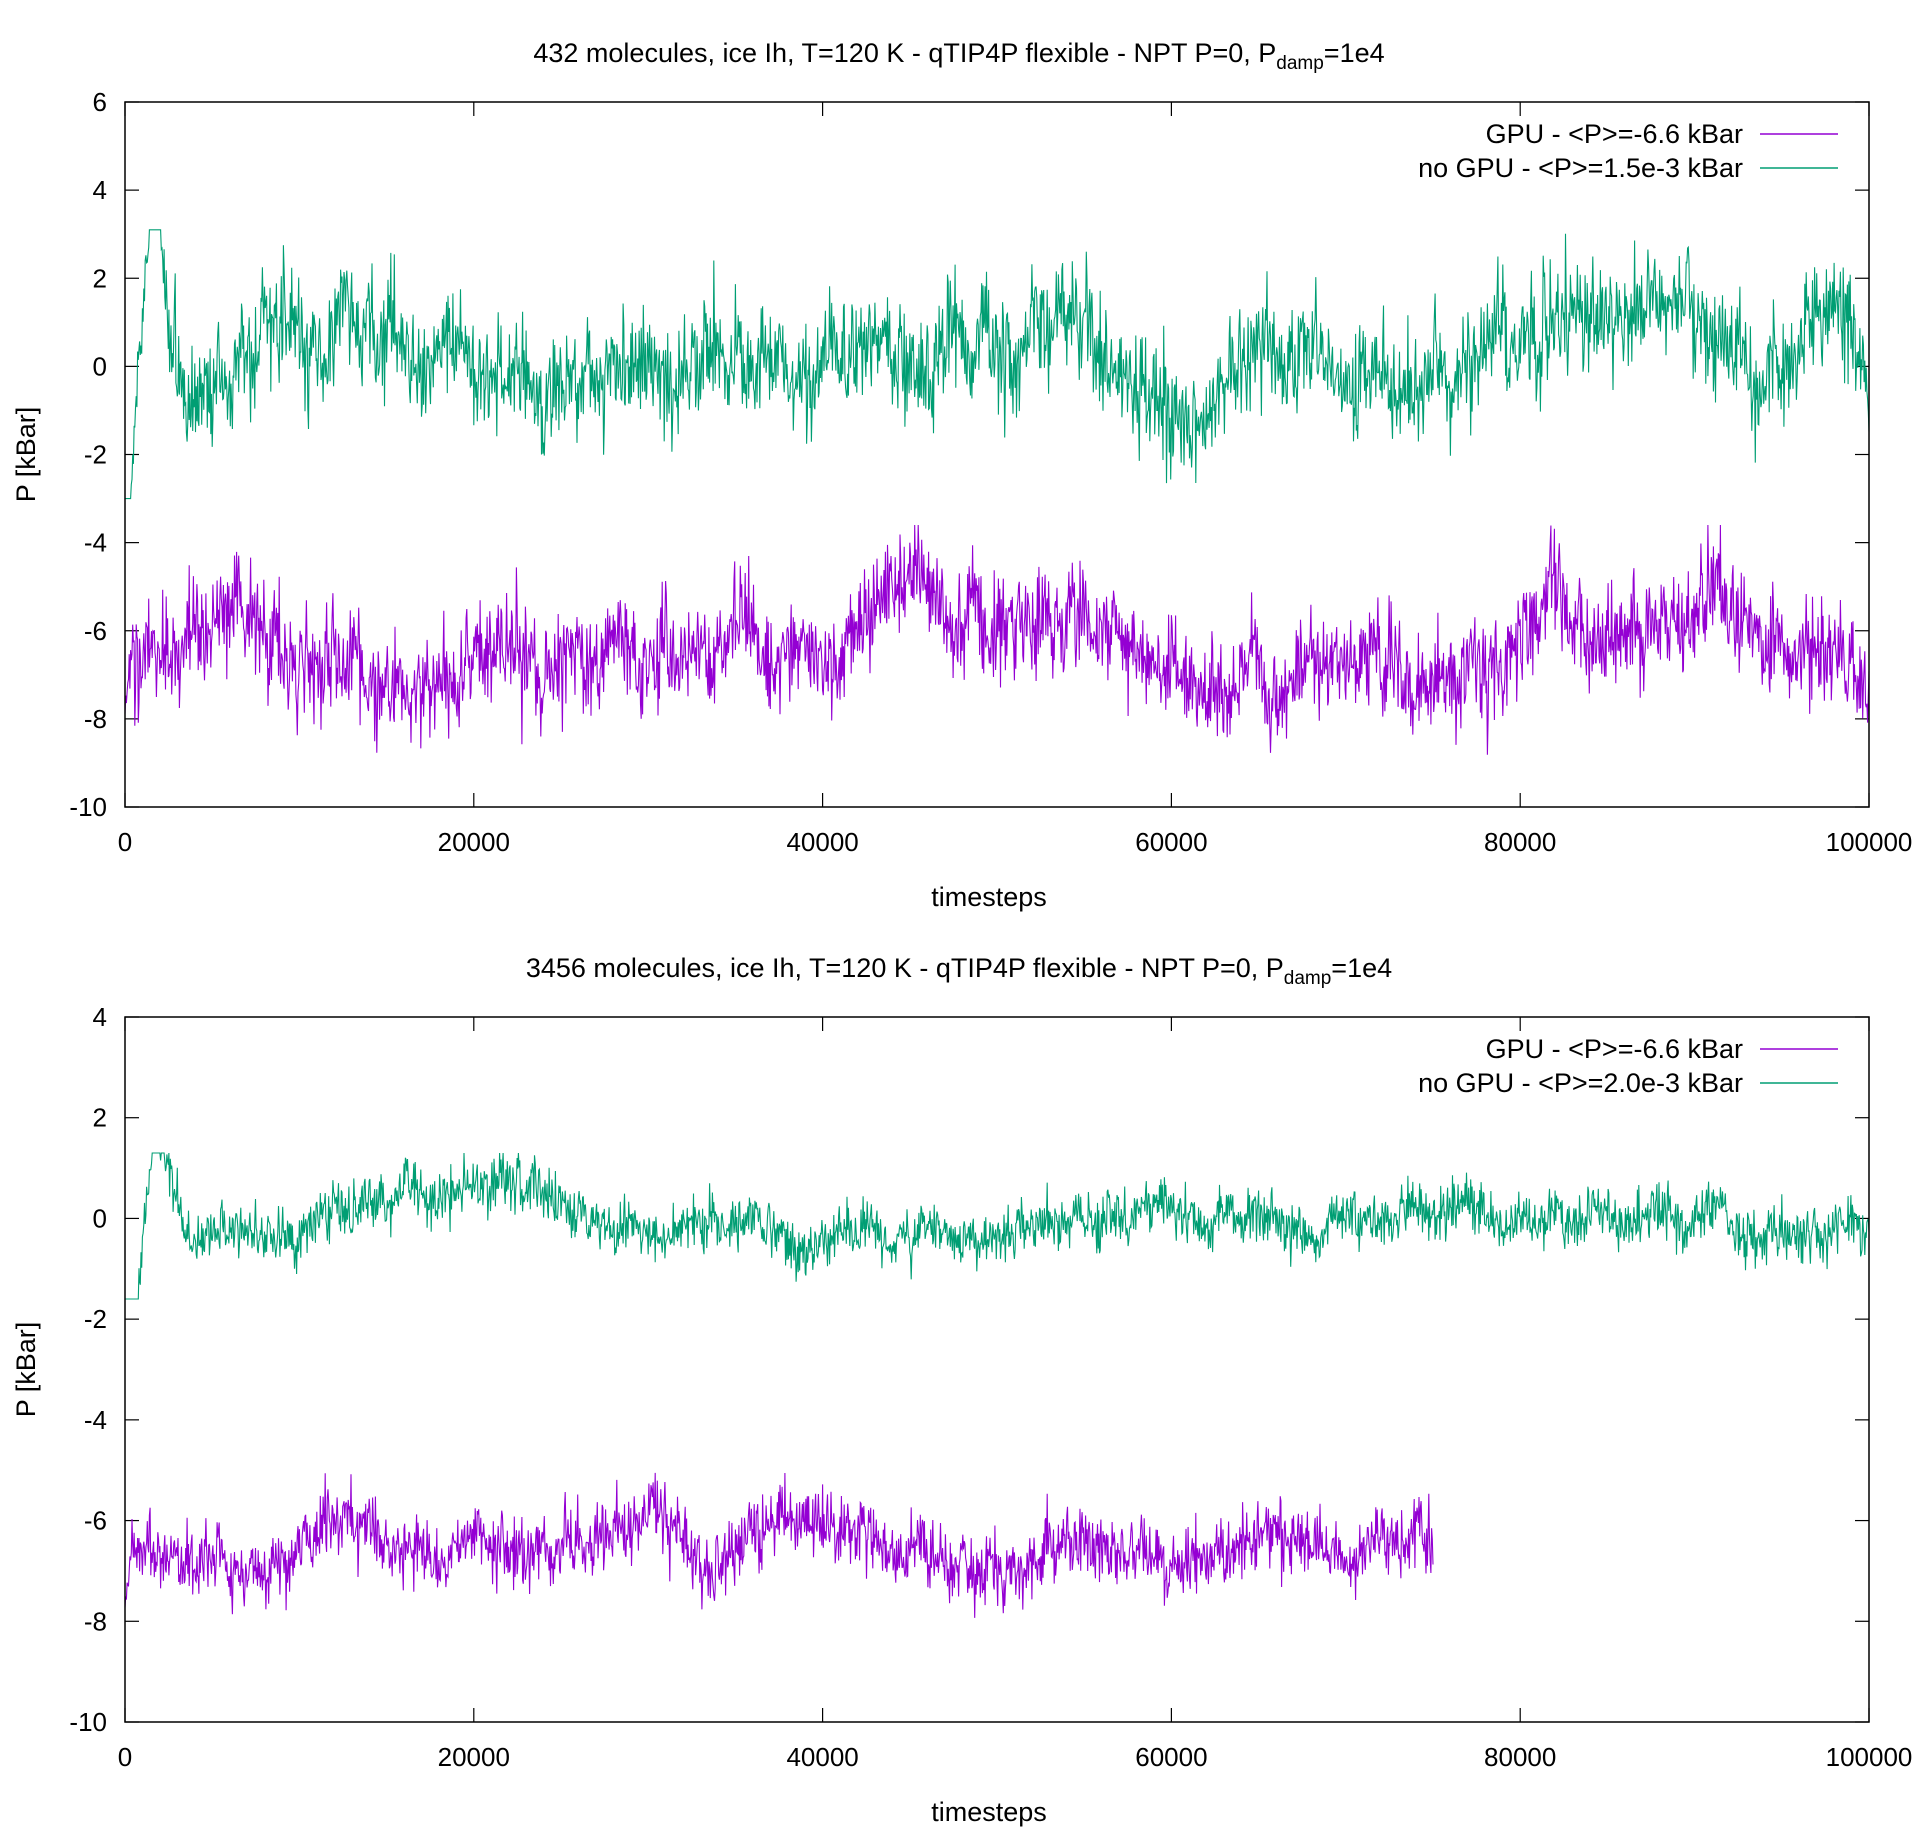 The width and height of the screenshot is (1918, 1830). Describe the element at coordinates (1580, 168) in the screenshot. I see `legend-label: no GPU - <P>=1.5e-3 kBar` at that location.